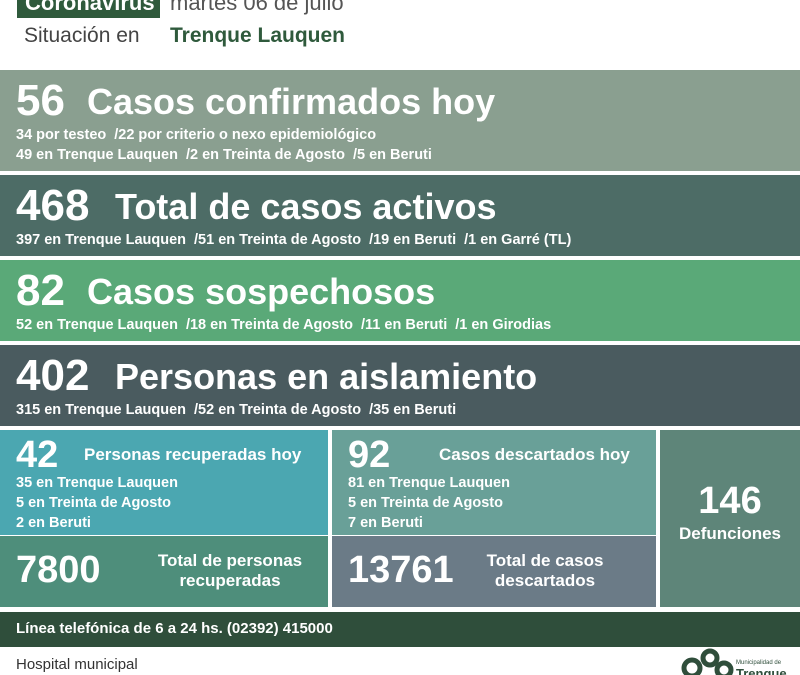  I want to click on detail-item: /18 en Treinta de Agosto, so click(269, 325).